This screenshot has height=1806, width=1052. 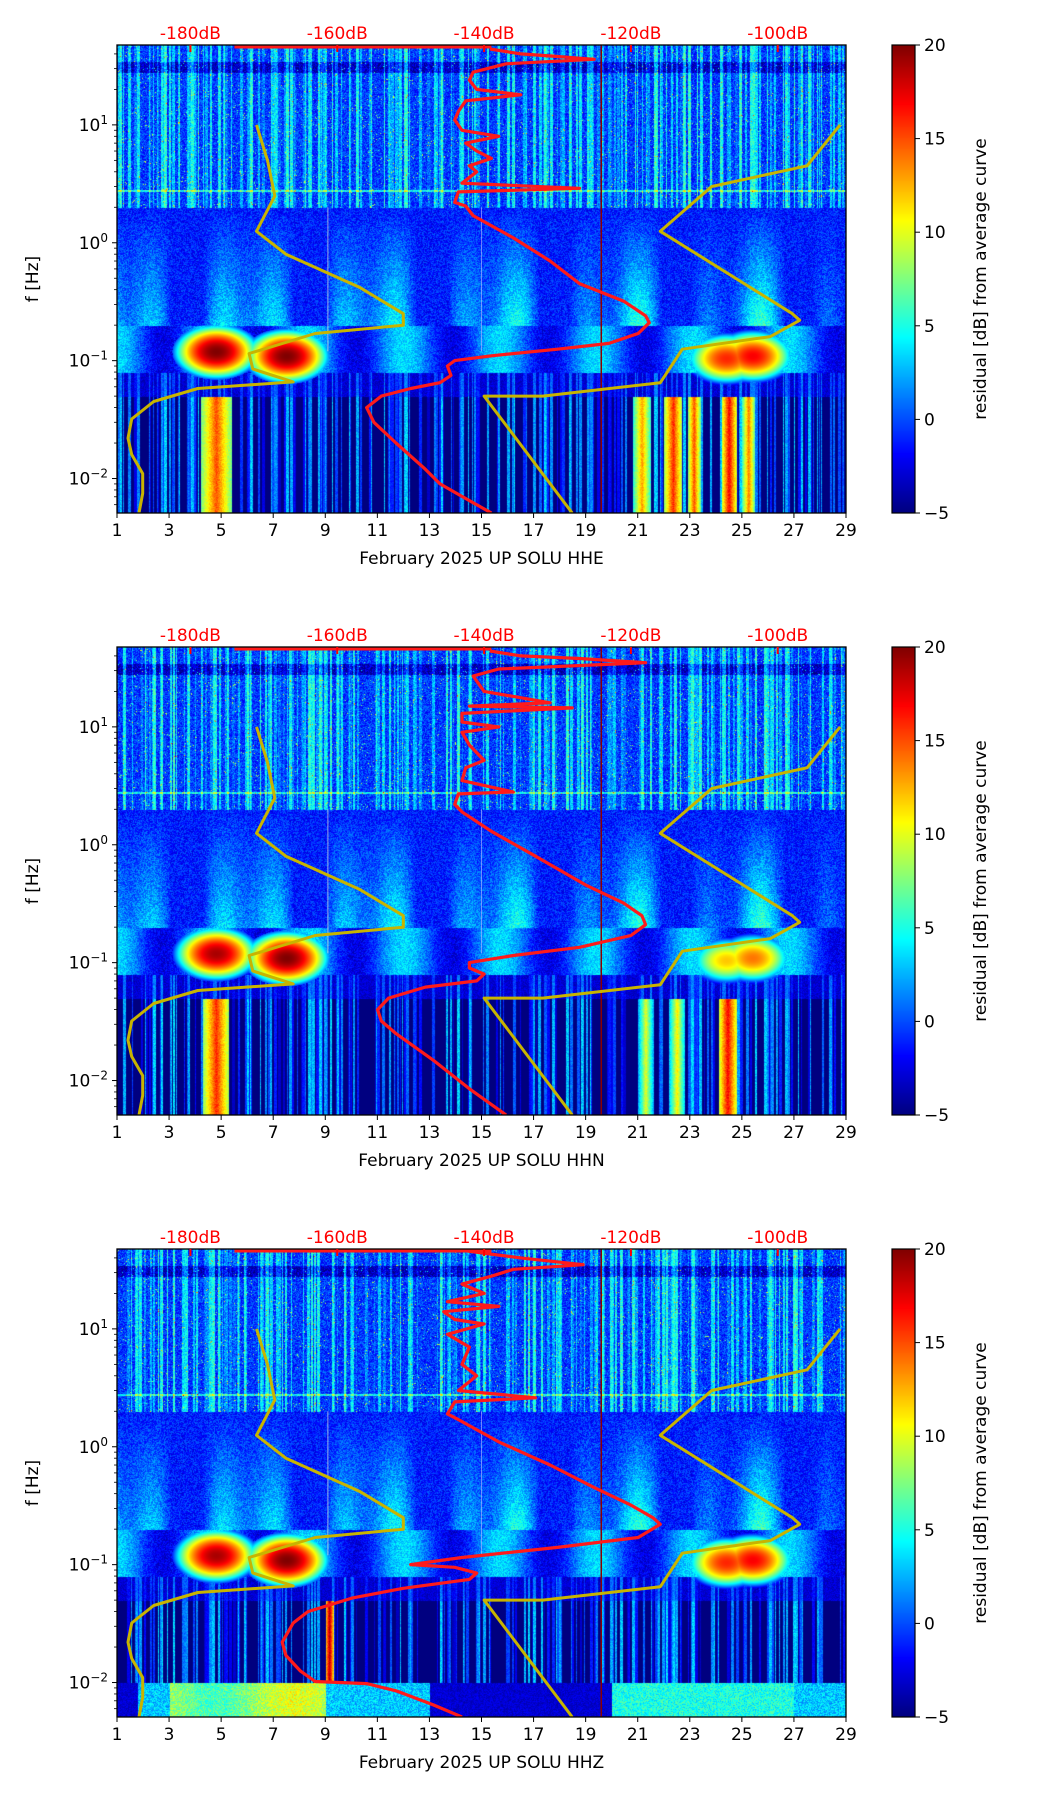 I want to click on x-axis-title: February 2025 UP SOLU HHZ, so click(x=481, y=1763).